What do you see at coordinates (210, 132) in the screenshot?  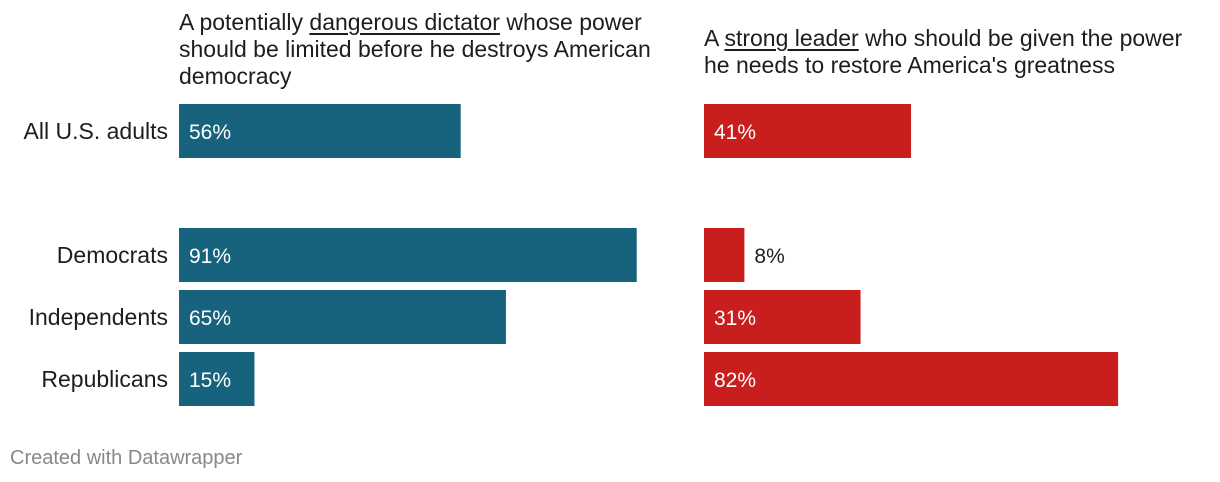 I see `value-label: 56%` at bounding box center [210, 132].